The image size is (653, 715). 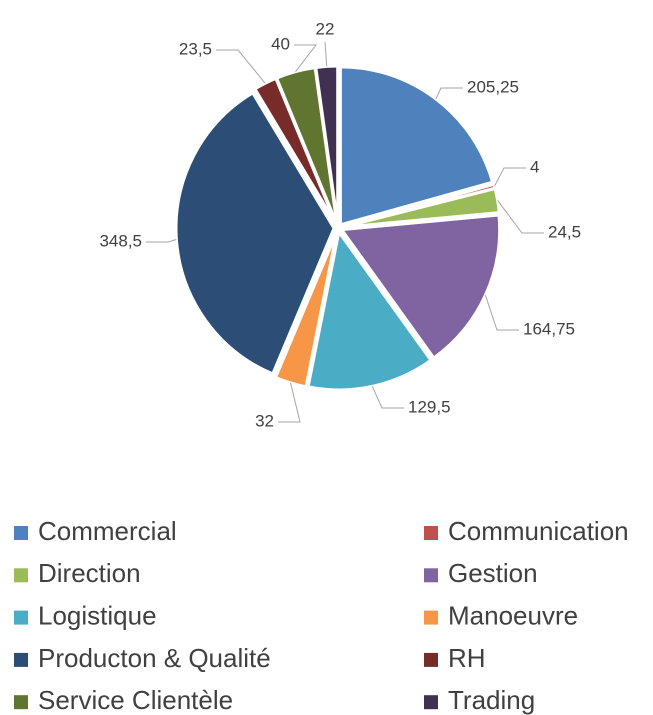 What do you see at coordinates (107, 531) in the screenshot?
I see `legend-label: Commercial` at bounding box center [107, 531].